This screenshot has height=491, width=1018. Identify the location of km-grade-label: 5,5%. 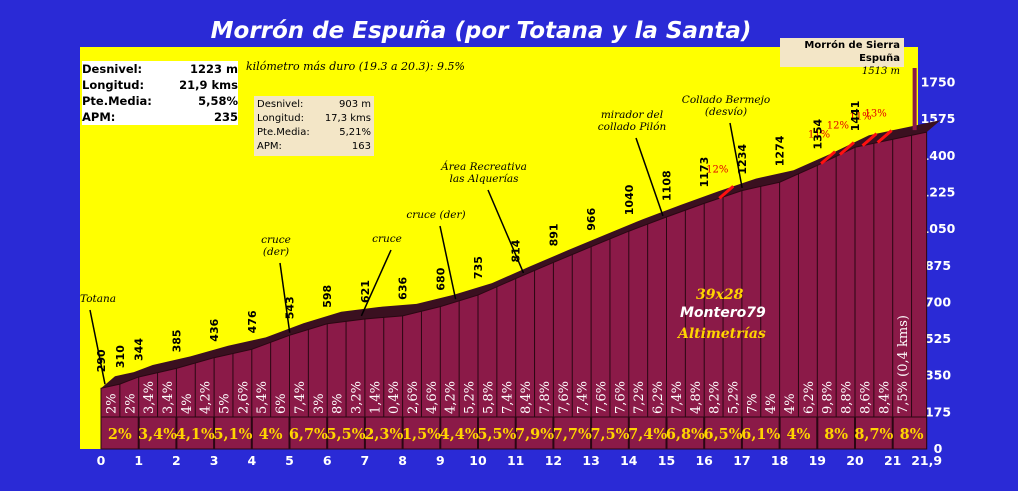
(346, 434).